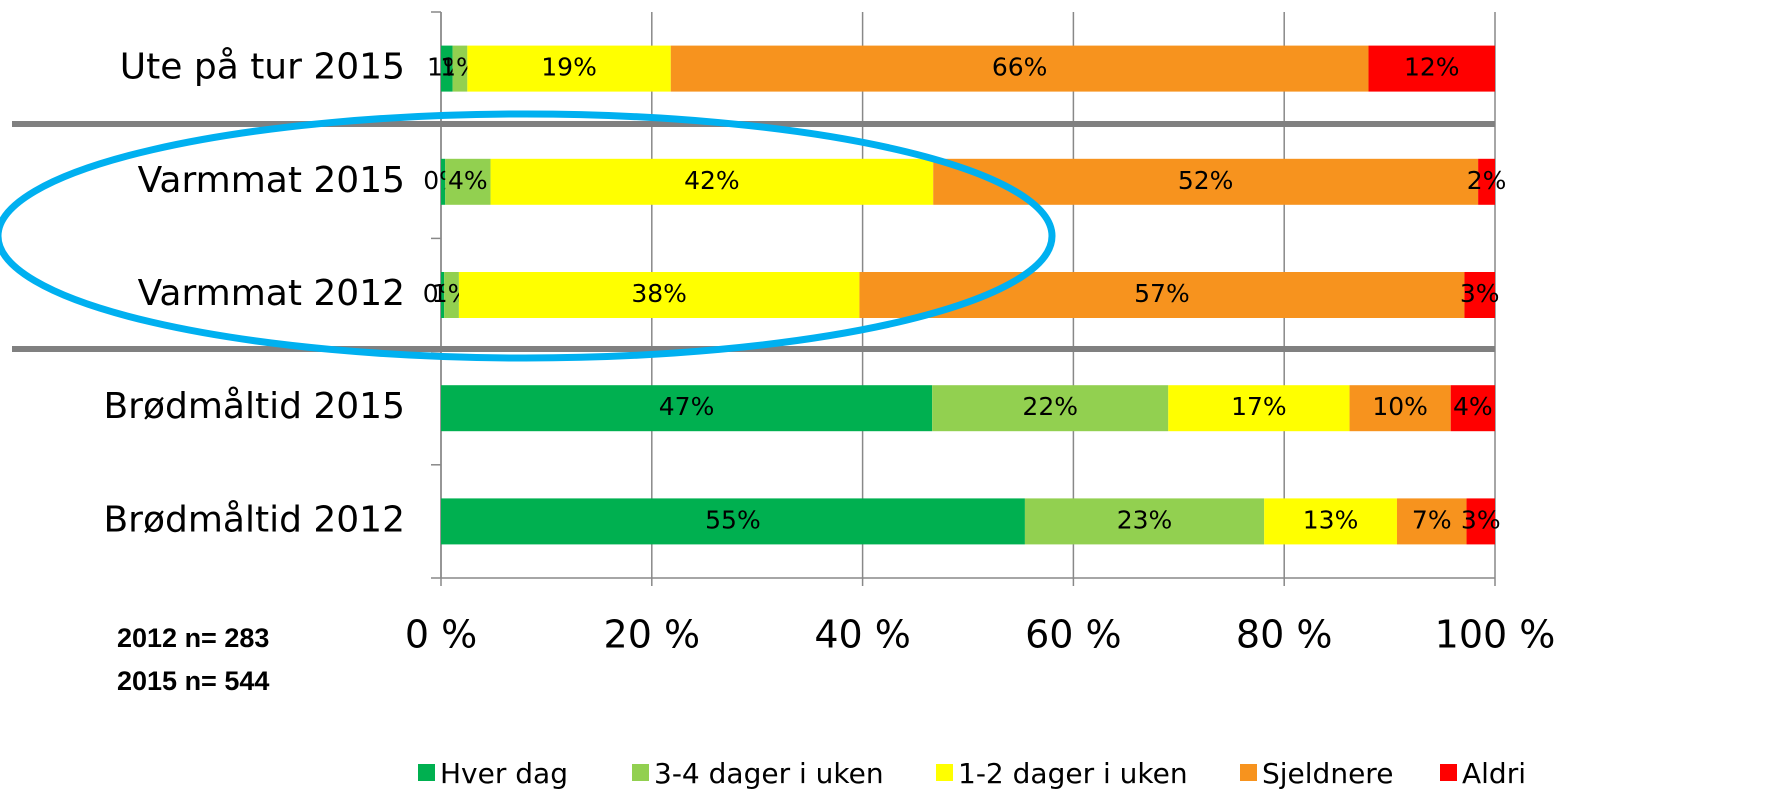  I want to click on category-label: Brødmåltid 2012, so click(254, 519).